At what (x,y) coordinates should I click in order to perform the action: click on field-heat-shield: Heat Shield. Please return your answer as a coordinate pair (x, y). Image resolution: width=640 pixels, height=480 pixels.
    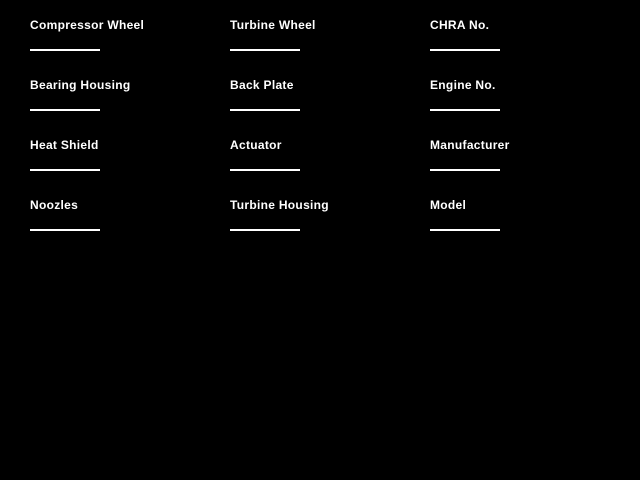
    Looking at the image, I should click on (120, 158).